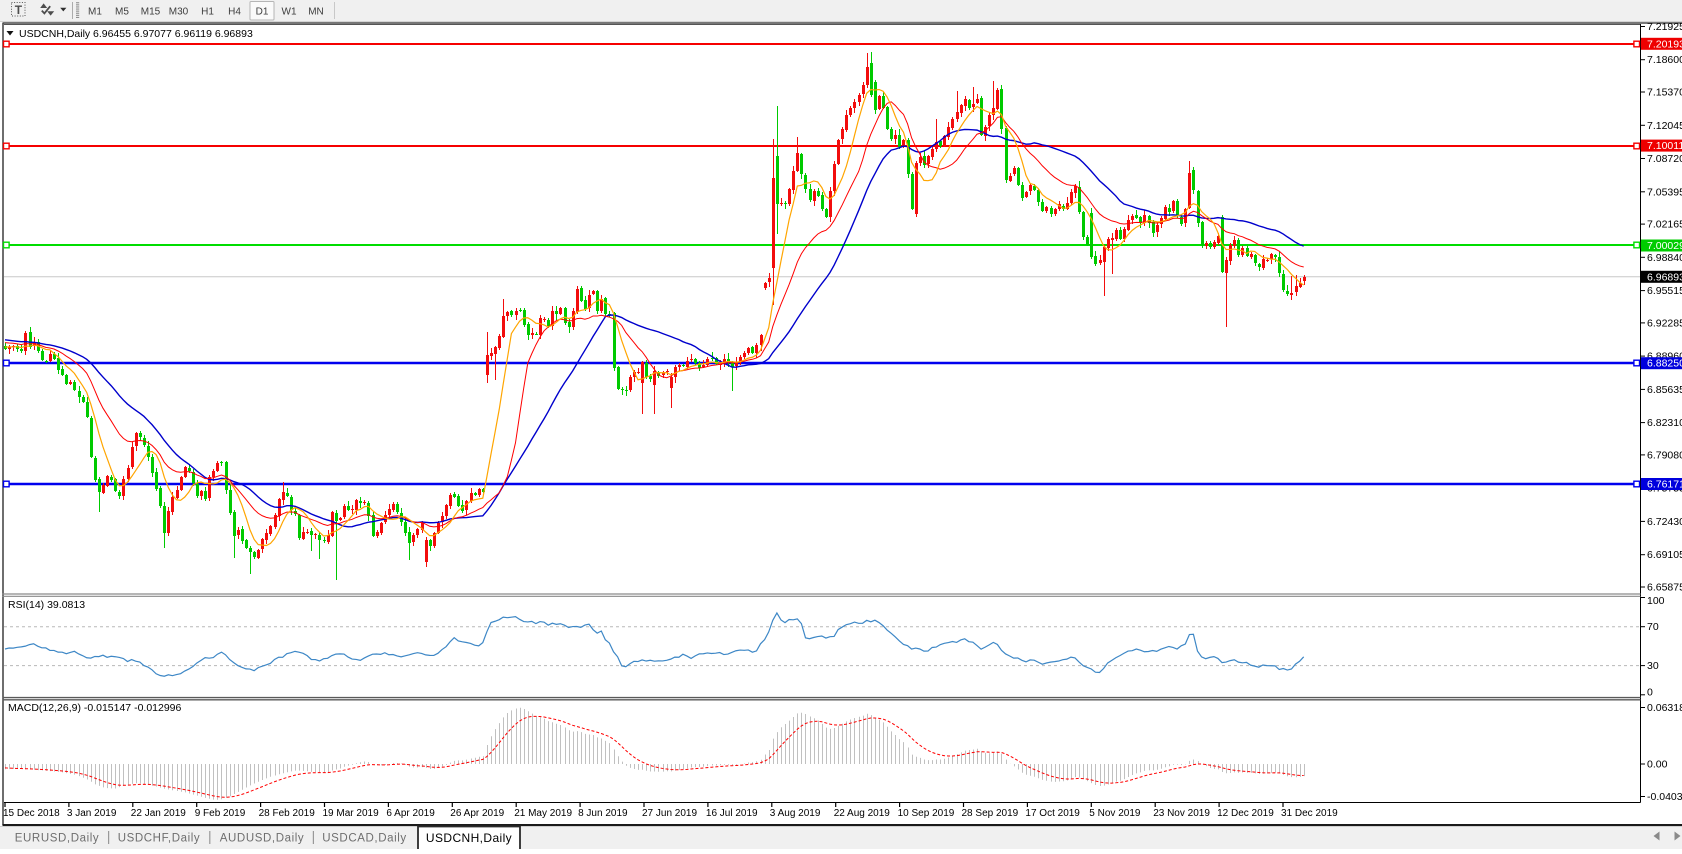 The height and width of the screenshot is (854, 1682). What do you see at coordinates (207, 12) in the screenshot?
I see `svg-text: H1` at bounding box center [207, 12].